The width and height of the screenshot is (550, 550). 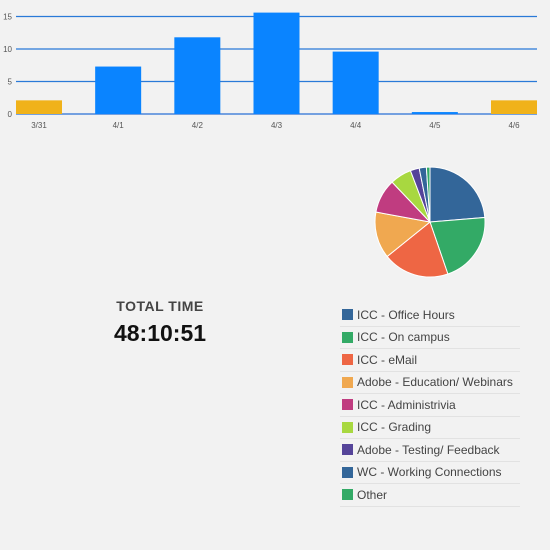 What do you see at coordinates (7, 17) in the screenshot?
I see `y-tick-label: 15` at bounding box center [7, 17].